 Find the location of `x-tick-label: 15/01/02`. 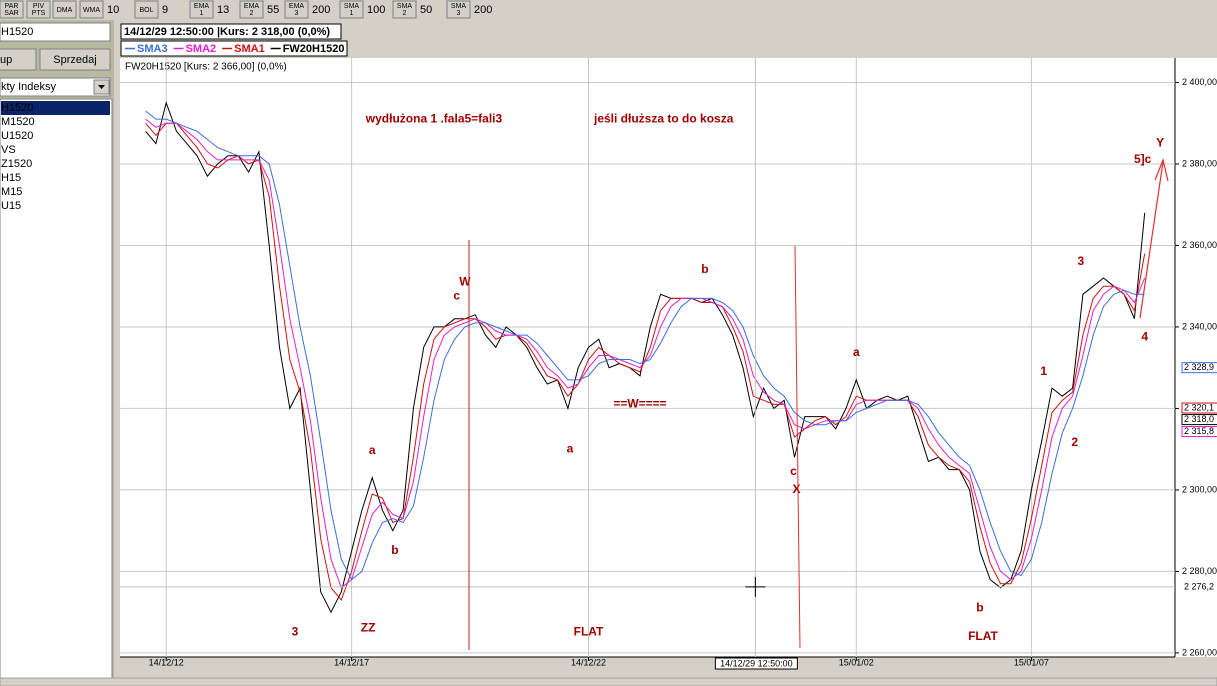

x-tick-label: 15/01/02 is located at coordinates (856, 662).